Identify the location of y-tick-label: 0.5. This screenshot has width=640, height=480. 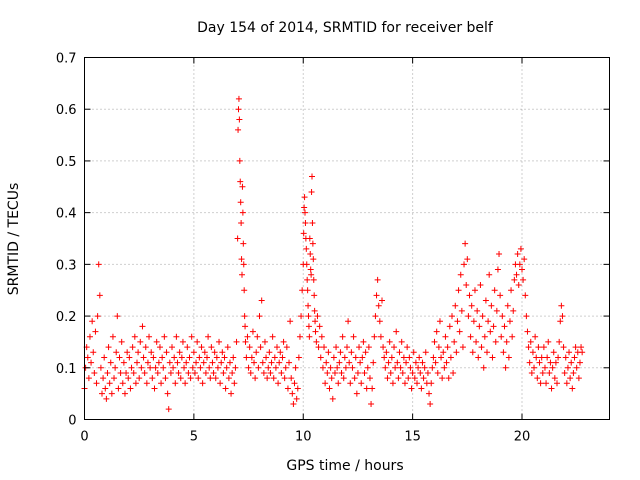
(66, 162).